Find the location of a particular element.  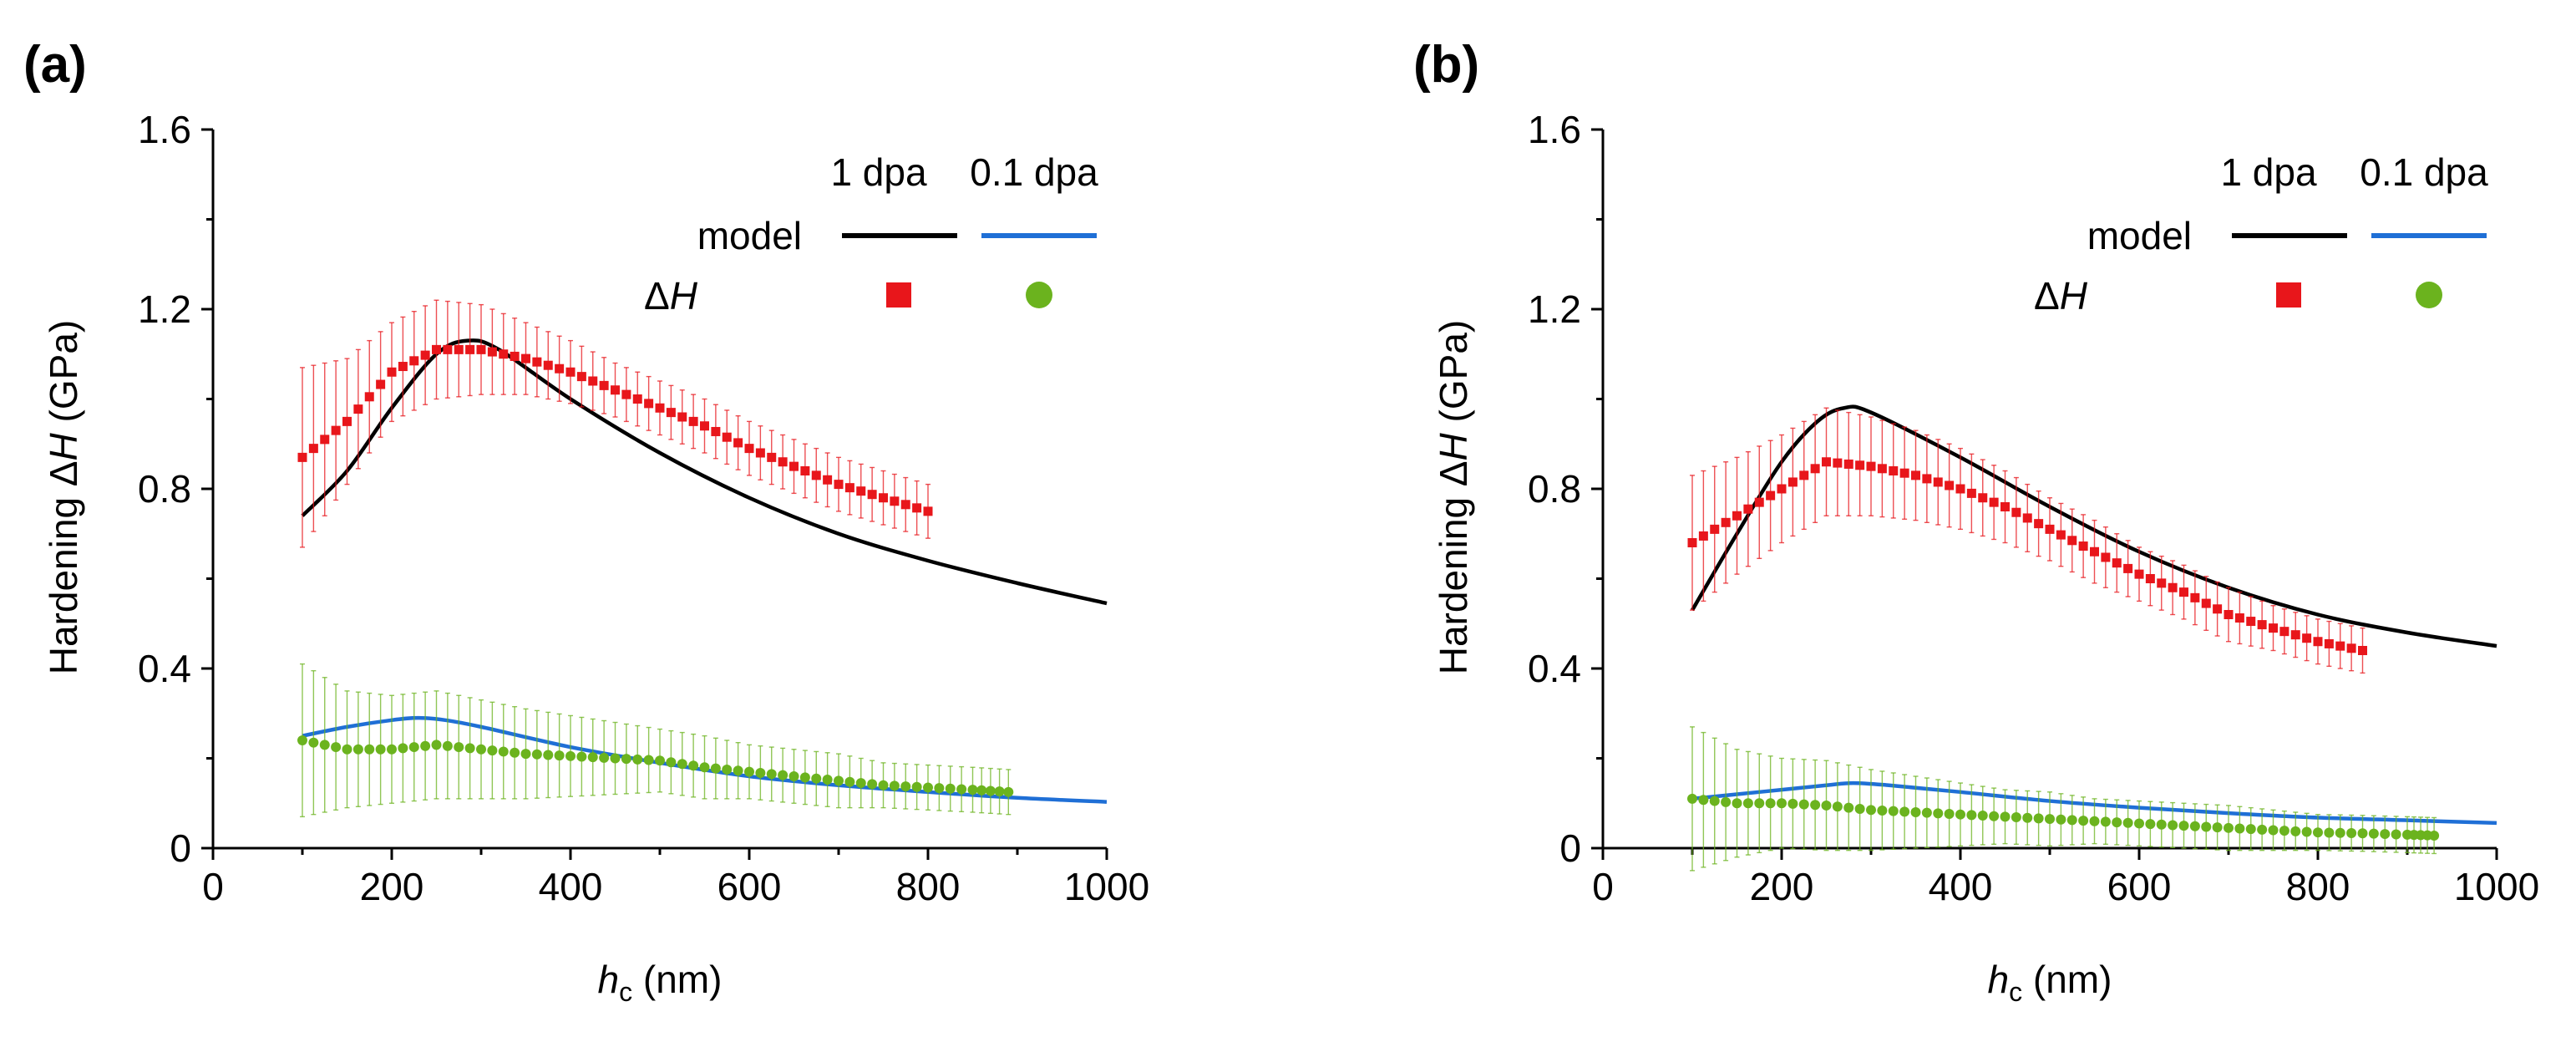

legend-label-dh-b: ΔH is located at coordinates (2061, 296).